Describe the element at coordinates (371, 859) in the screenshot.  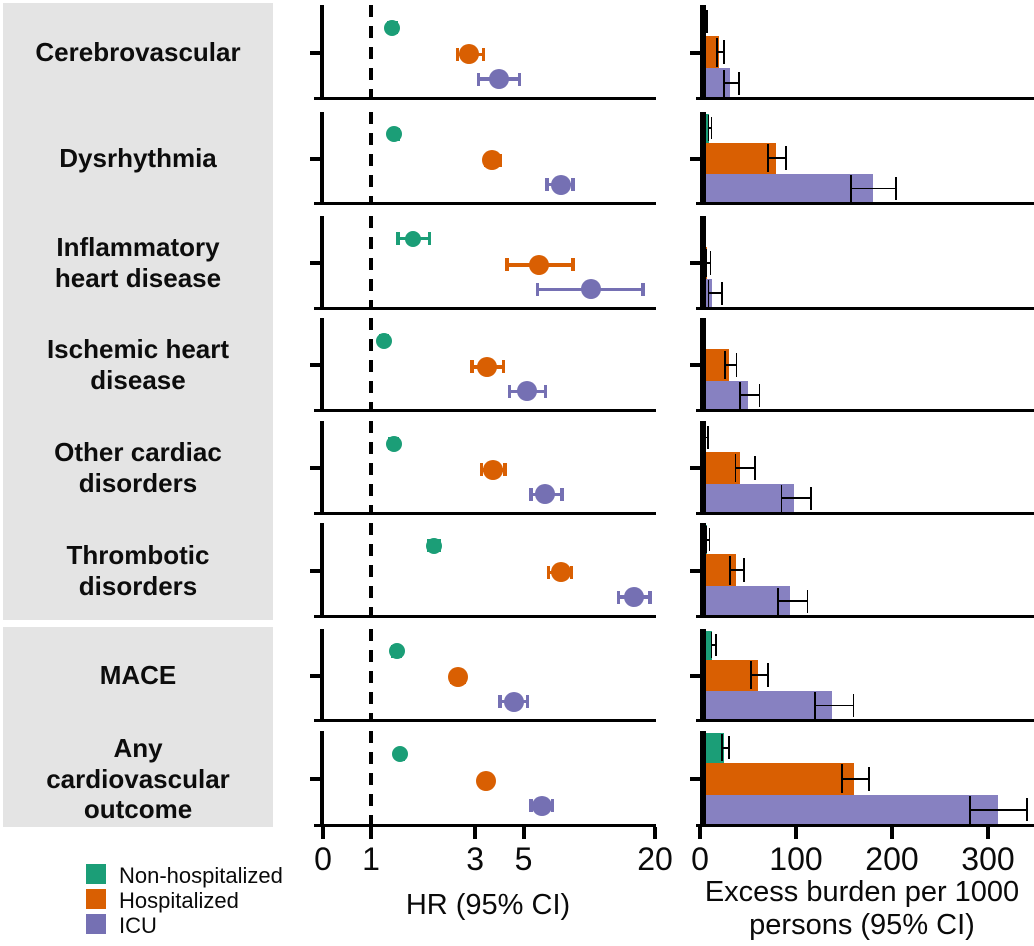
I see `hr-axis-tick-label: 1` at that location.